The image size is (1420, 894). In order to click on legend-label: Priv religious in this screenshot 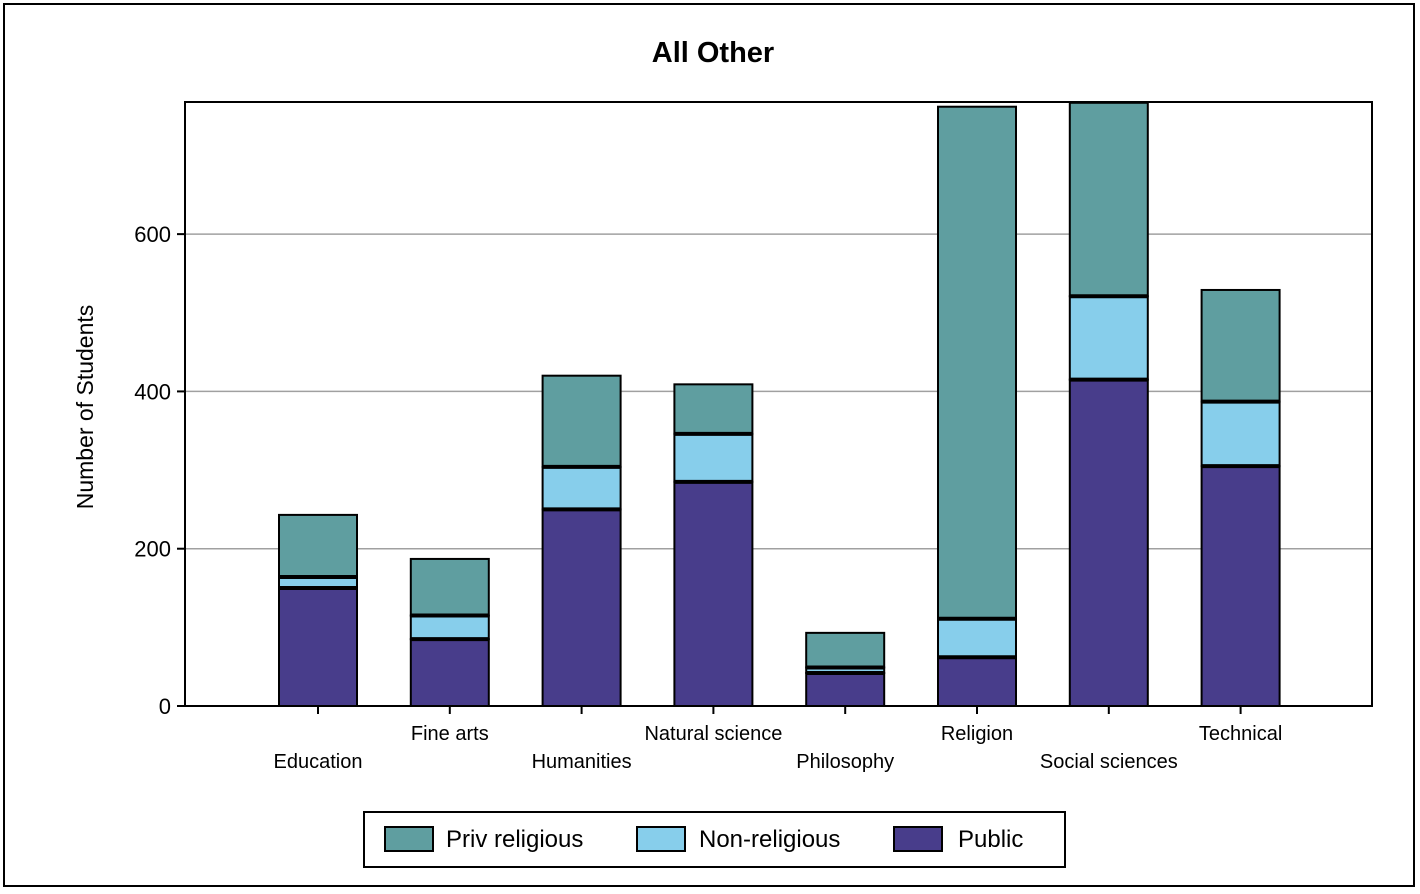, I will do `click(514, 839)`.